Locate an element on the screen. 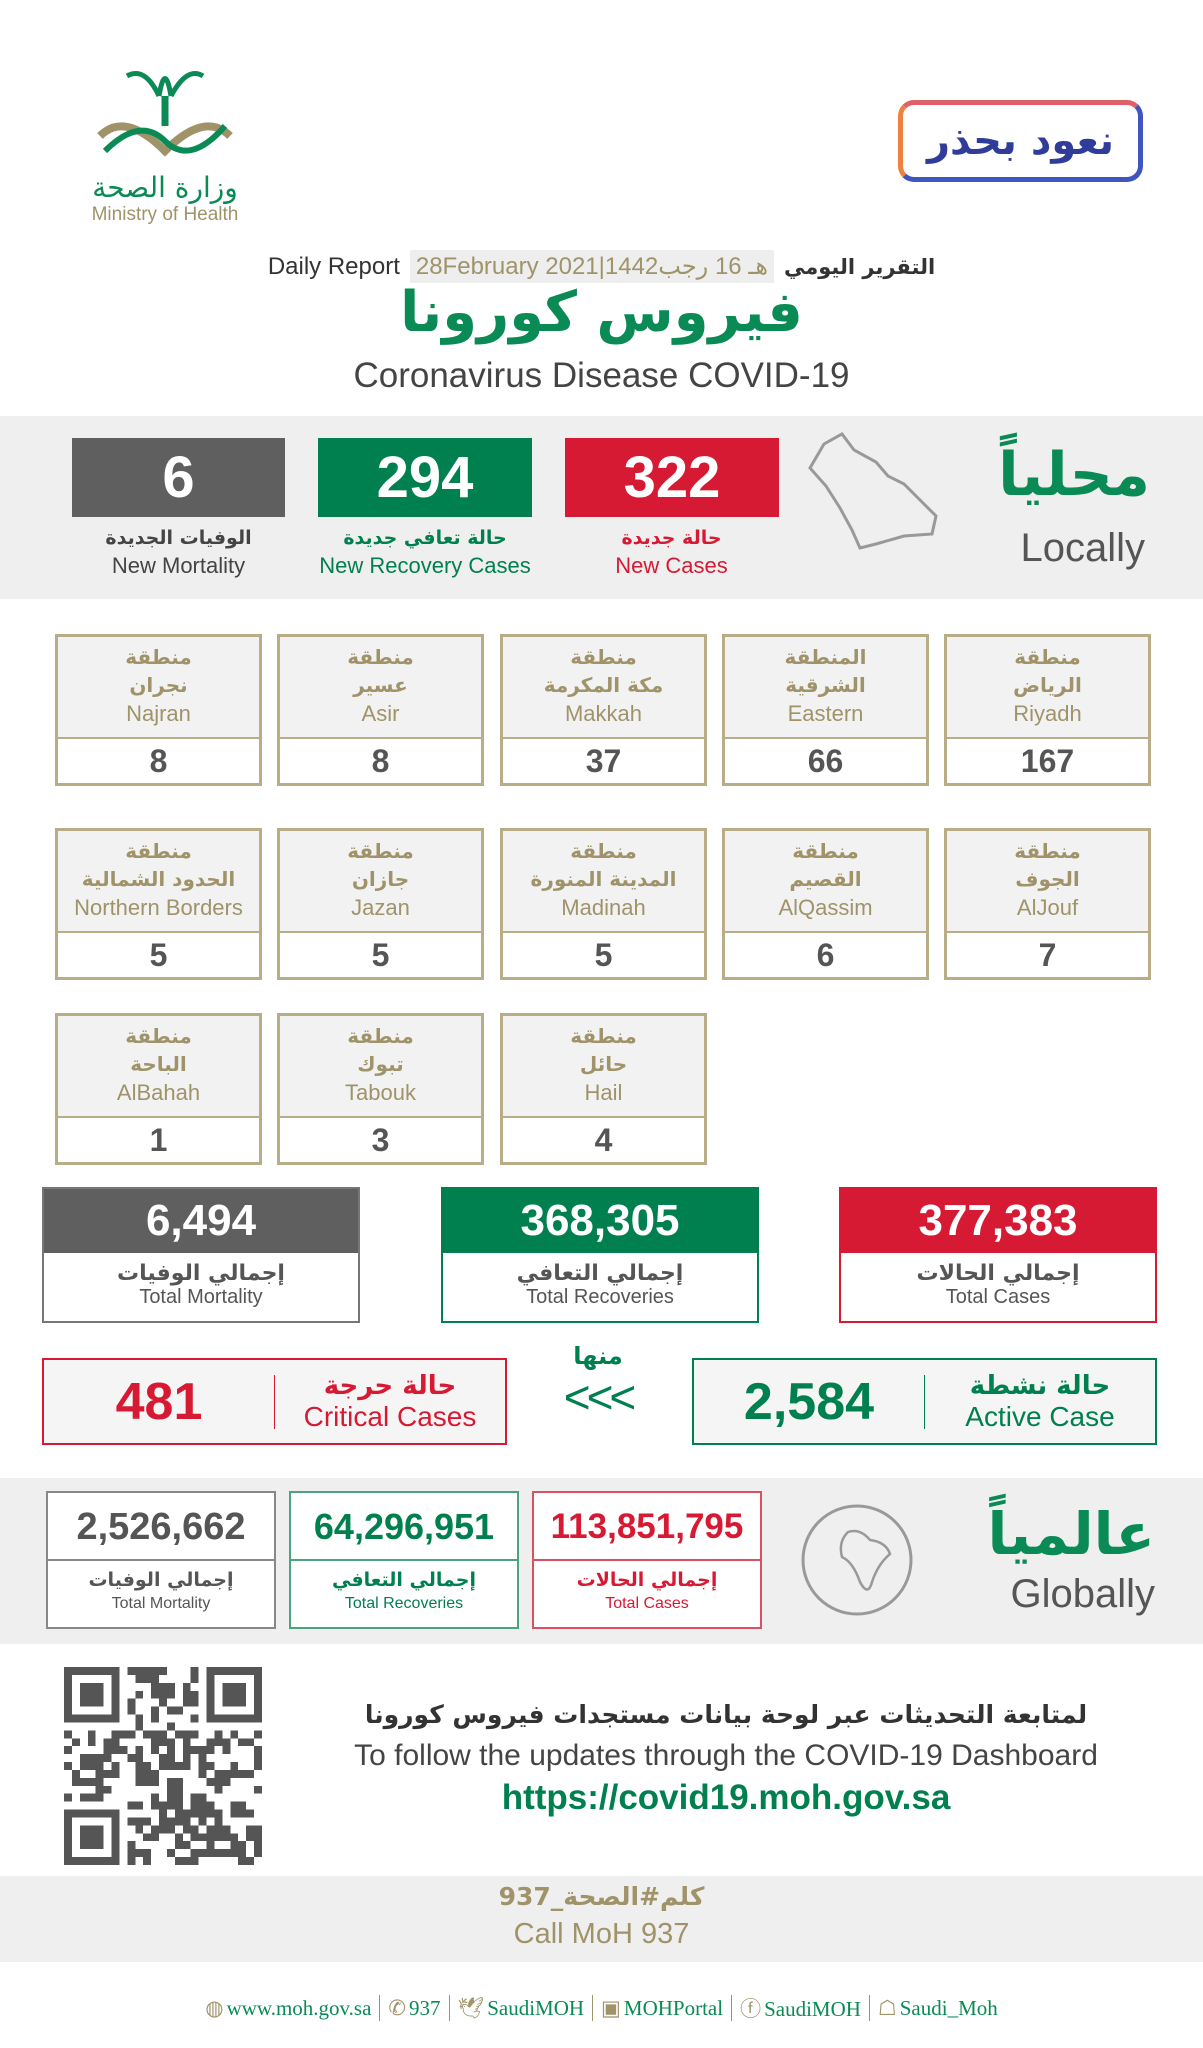  dashboard-url-link: https://covid19.moh.gov.sa is located at coordinates (726, 1797).